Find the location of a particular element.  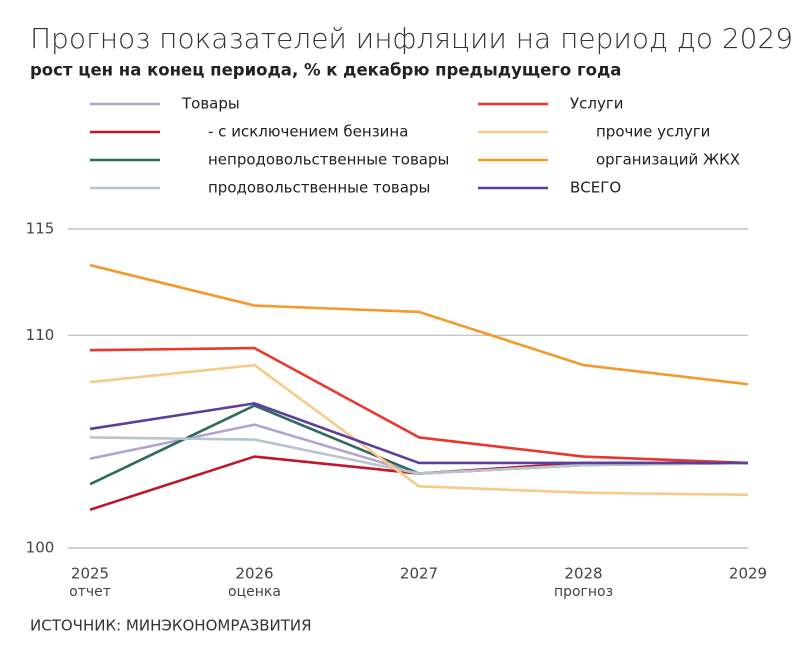

x-tick-note: прогноз is located at coordinates (583, 592).